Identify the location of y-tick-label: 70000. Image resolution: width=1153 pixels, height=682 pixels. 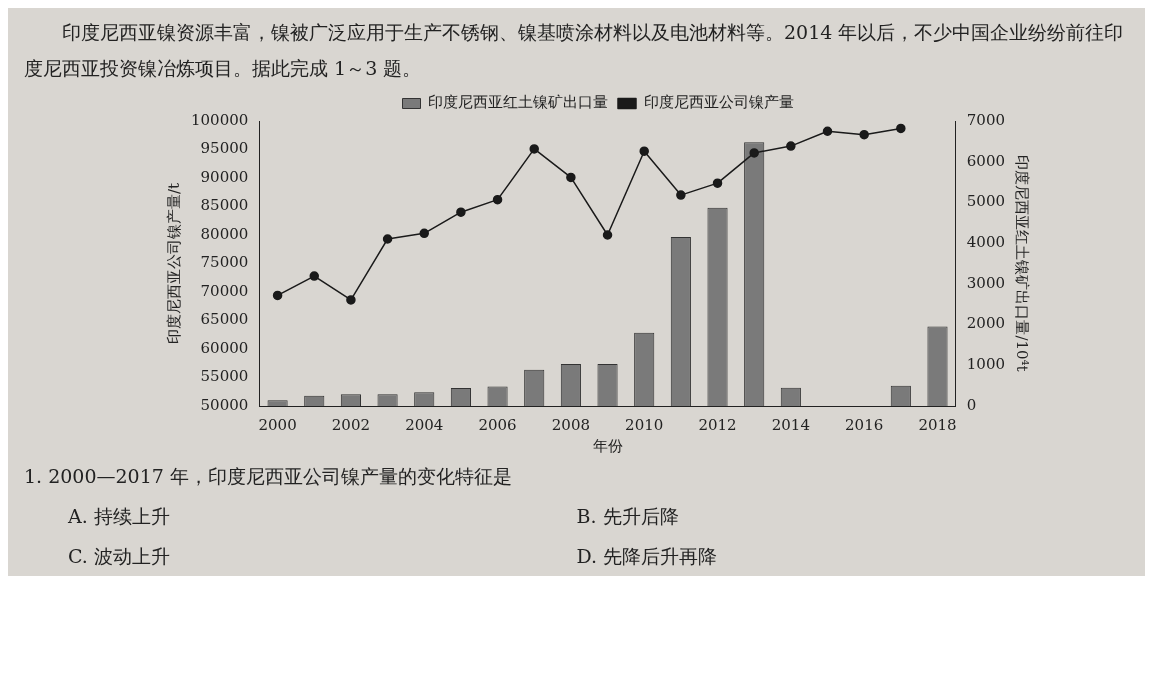
(224, 290).